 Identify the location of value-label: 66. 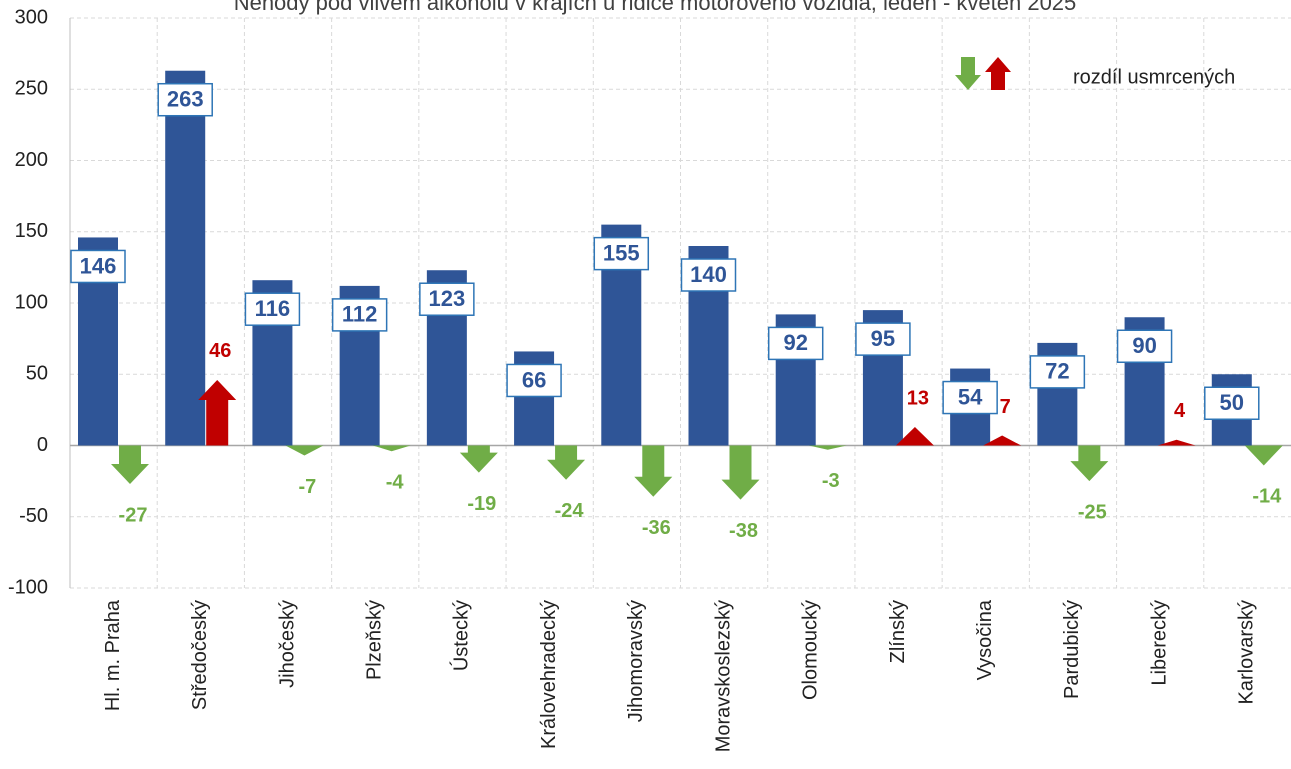
(534, 379).